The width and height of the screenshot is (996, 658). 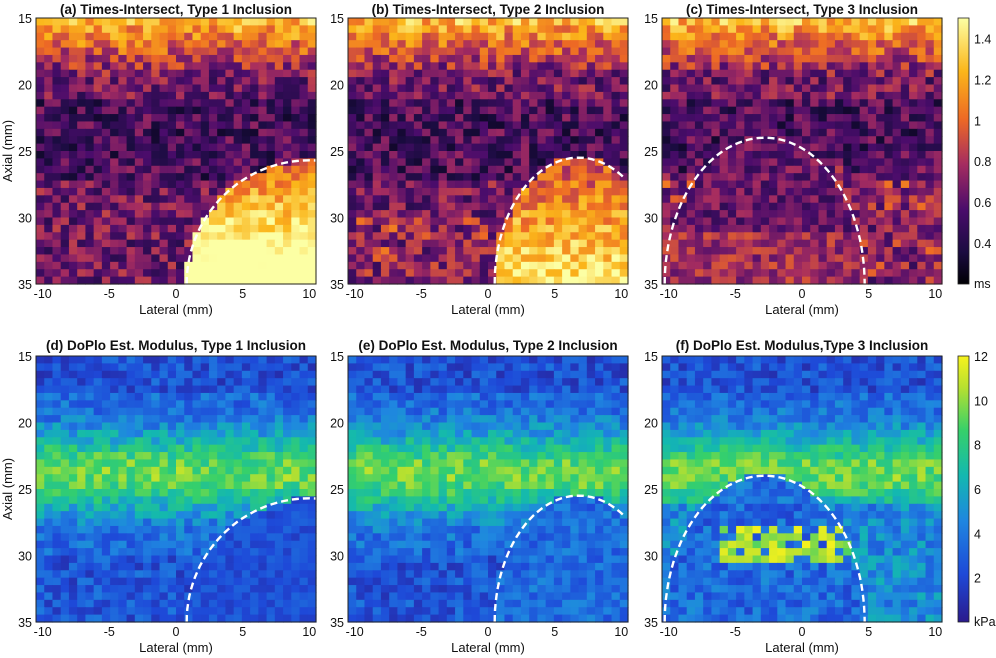 What do you see at coordinates (25, 557) in the screenshot?
I see `panel-d-ytick: 30` at bounding box center [25, 557].